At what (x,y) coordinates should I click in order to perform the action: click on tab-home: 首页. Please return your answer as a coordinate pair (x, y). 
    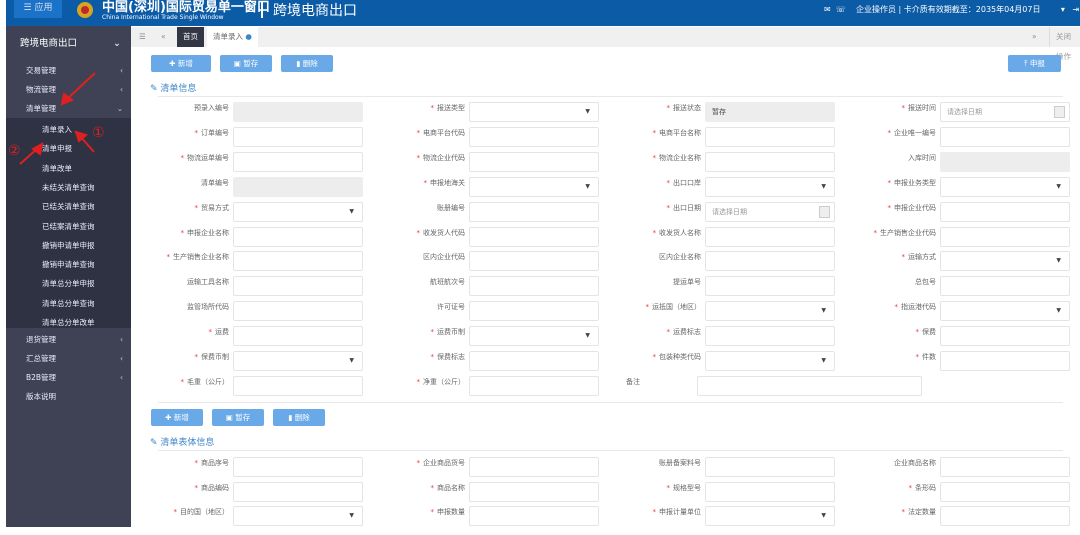
    Looking at the image, I should click on (190, 37).